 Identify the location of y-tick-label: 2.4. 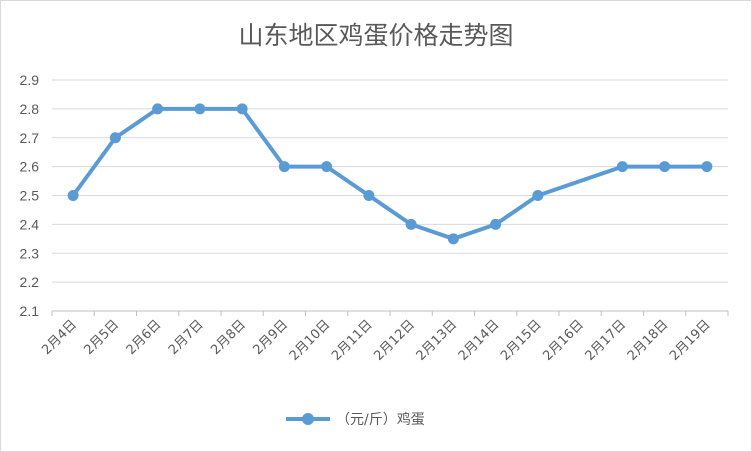
(30, 224).